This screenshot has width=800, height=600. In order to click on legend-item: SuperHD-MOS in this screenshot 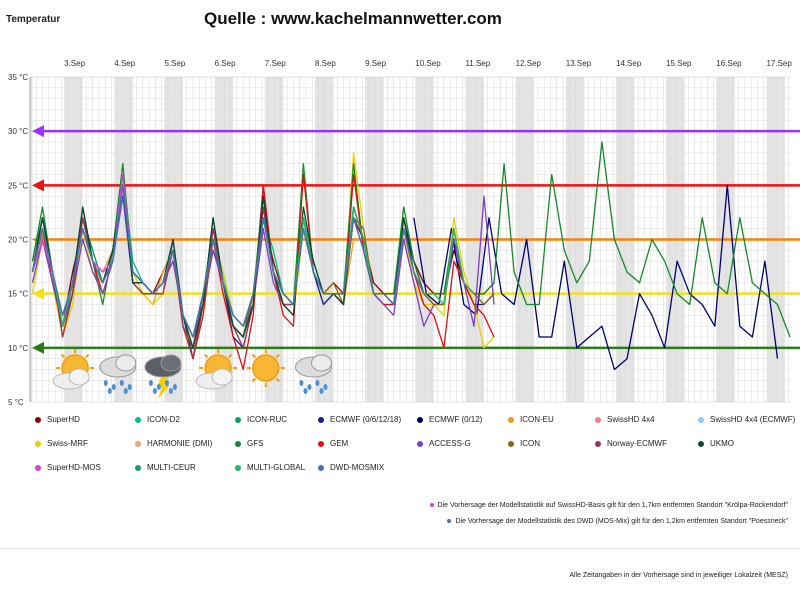, I will do `click(68, 467)`.